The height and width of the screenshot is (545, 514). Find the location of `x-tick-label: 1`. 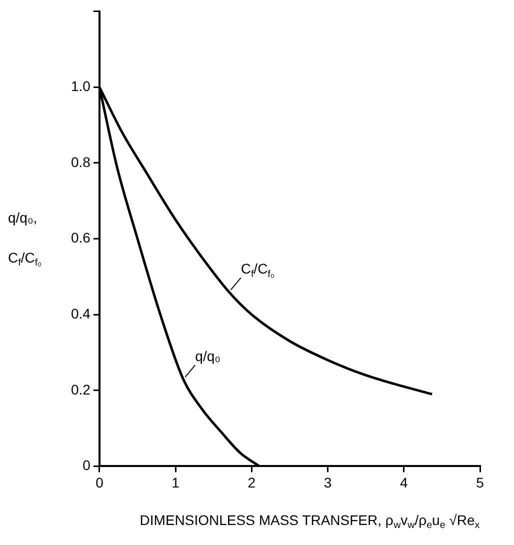

x-tick-label: 1 is located at coordinates (176, 482).